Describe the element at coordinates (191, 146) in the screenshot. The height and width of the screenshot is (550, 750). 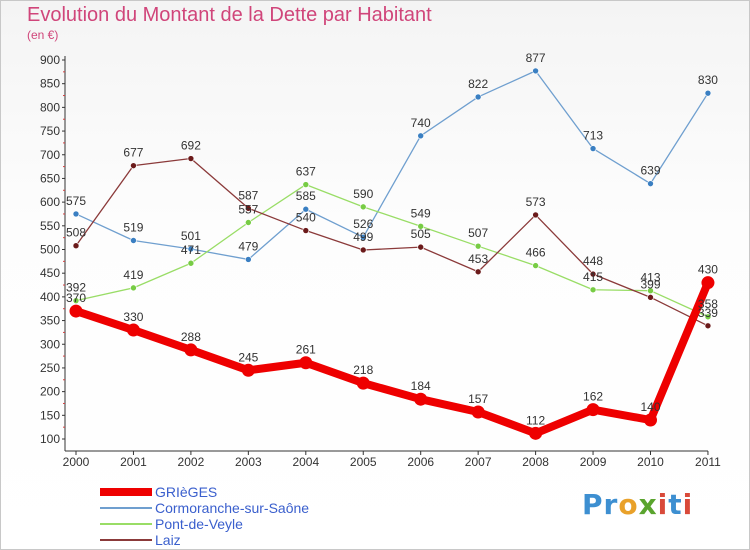
I see `data-label: 692` at that location.